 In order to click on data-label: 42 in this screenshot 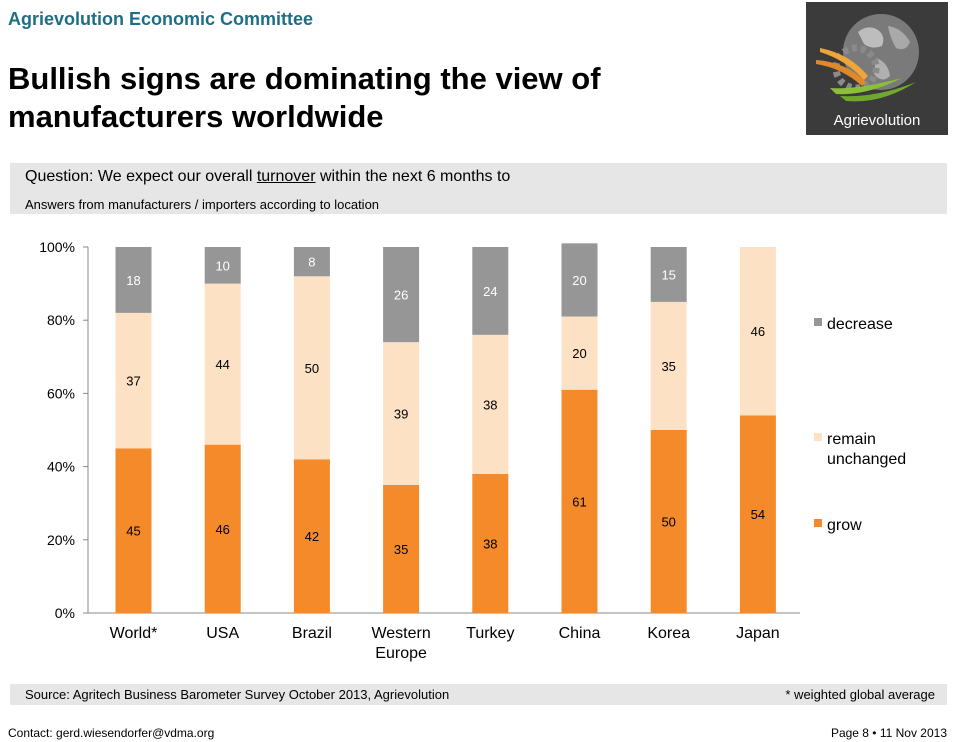, I will do `click(312, 536)`.